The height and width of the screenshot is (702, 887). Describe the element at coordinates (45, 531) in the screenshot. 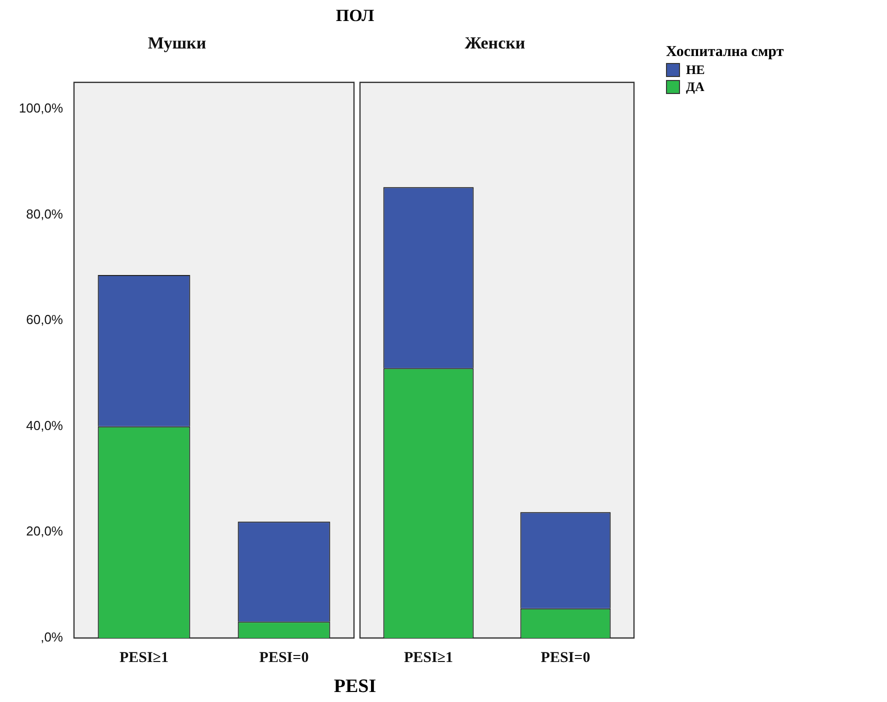

I see `y-tick-label: 20,0%` at that location.